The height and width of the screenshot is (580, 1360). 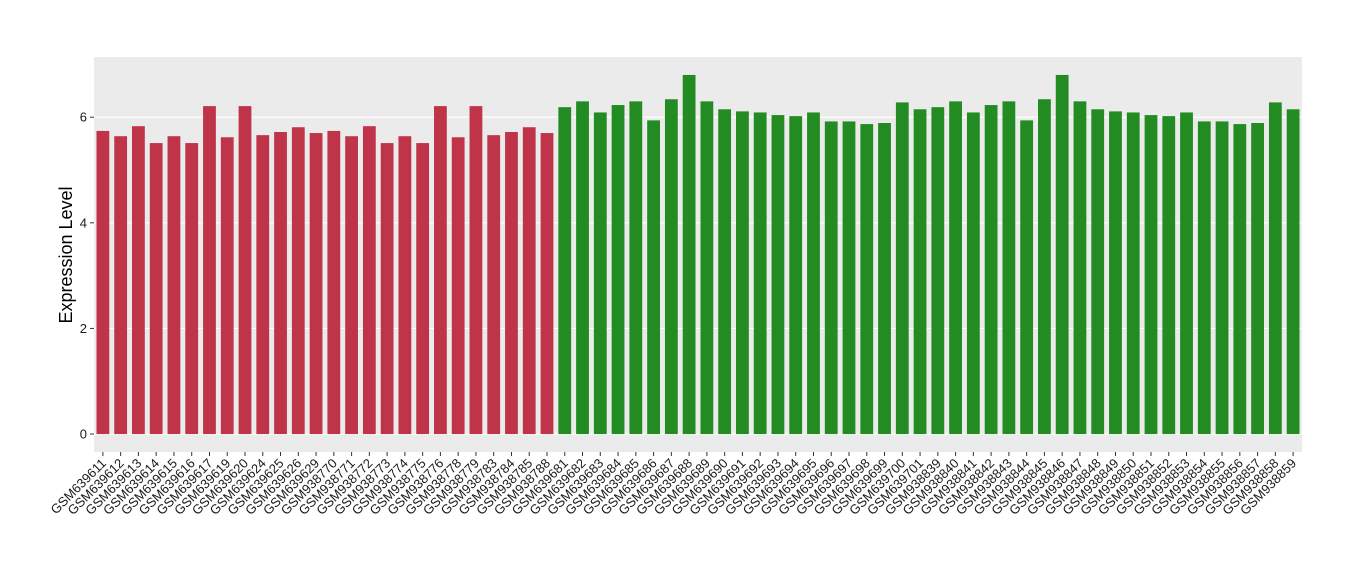 I want to click on y-tick-label: 4, so click(x=83, y=222).